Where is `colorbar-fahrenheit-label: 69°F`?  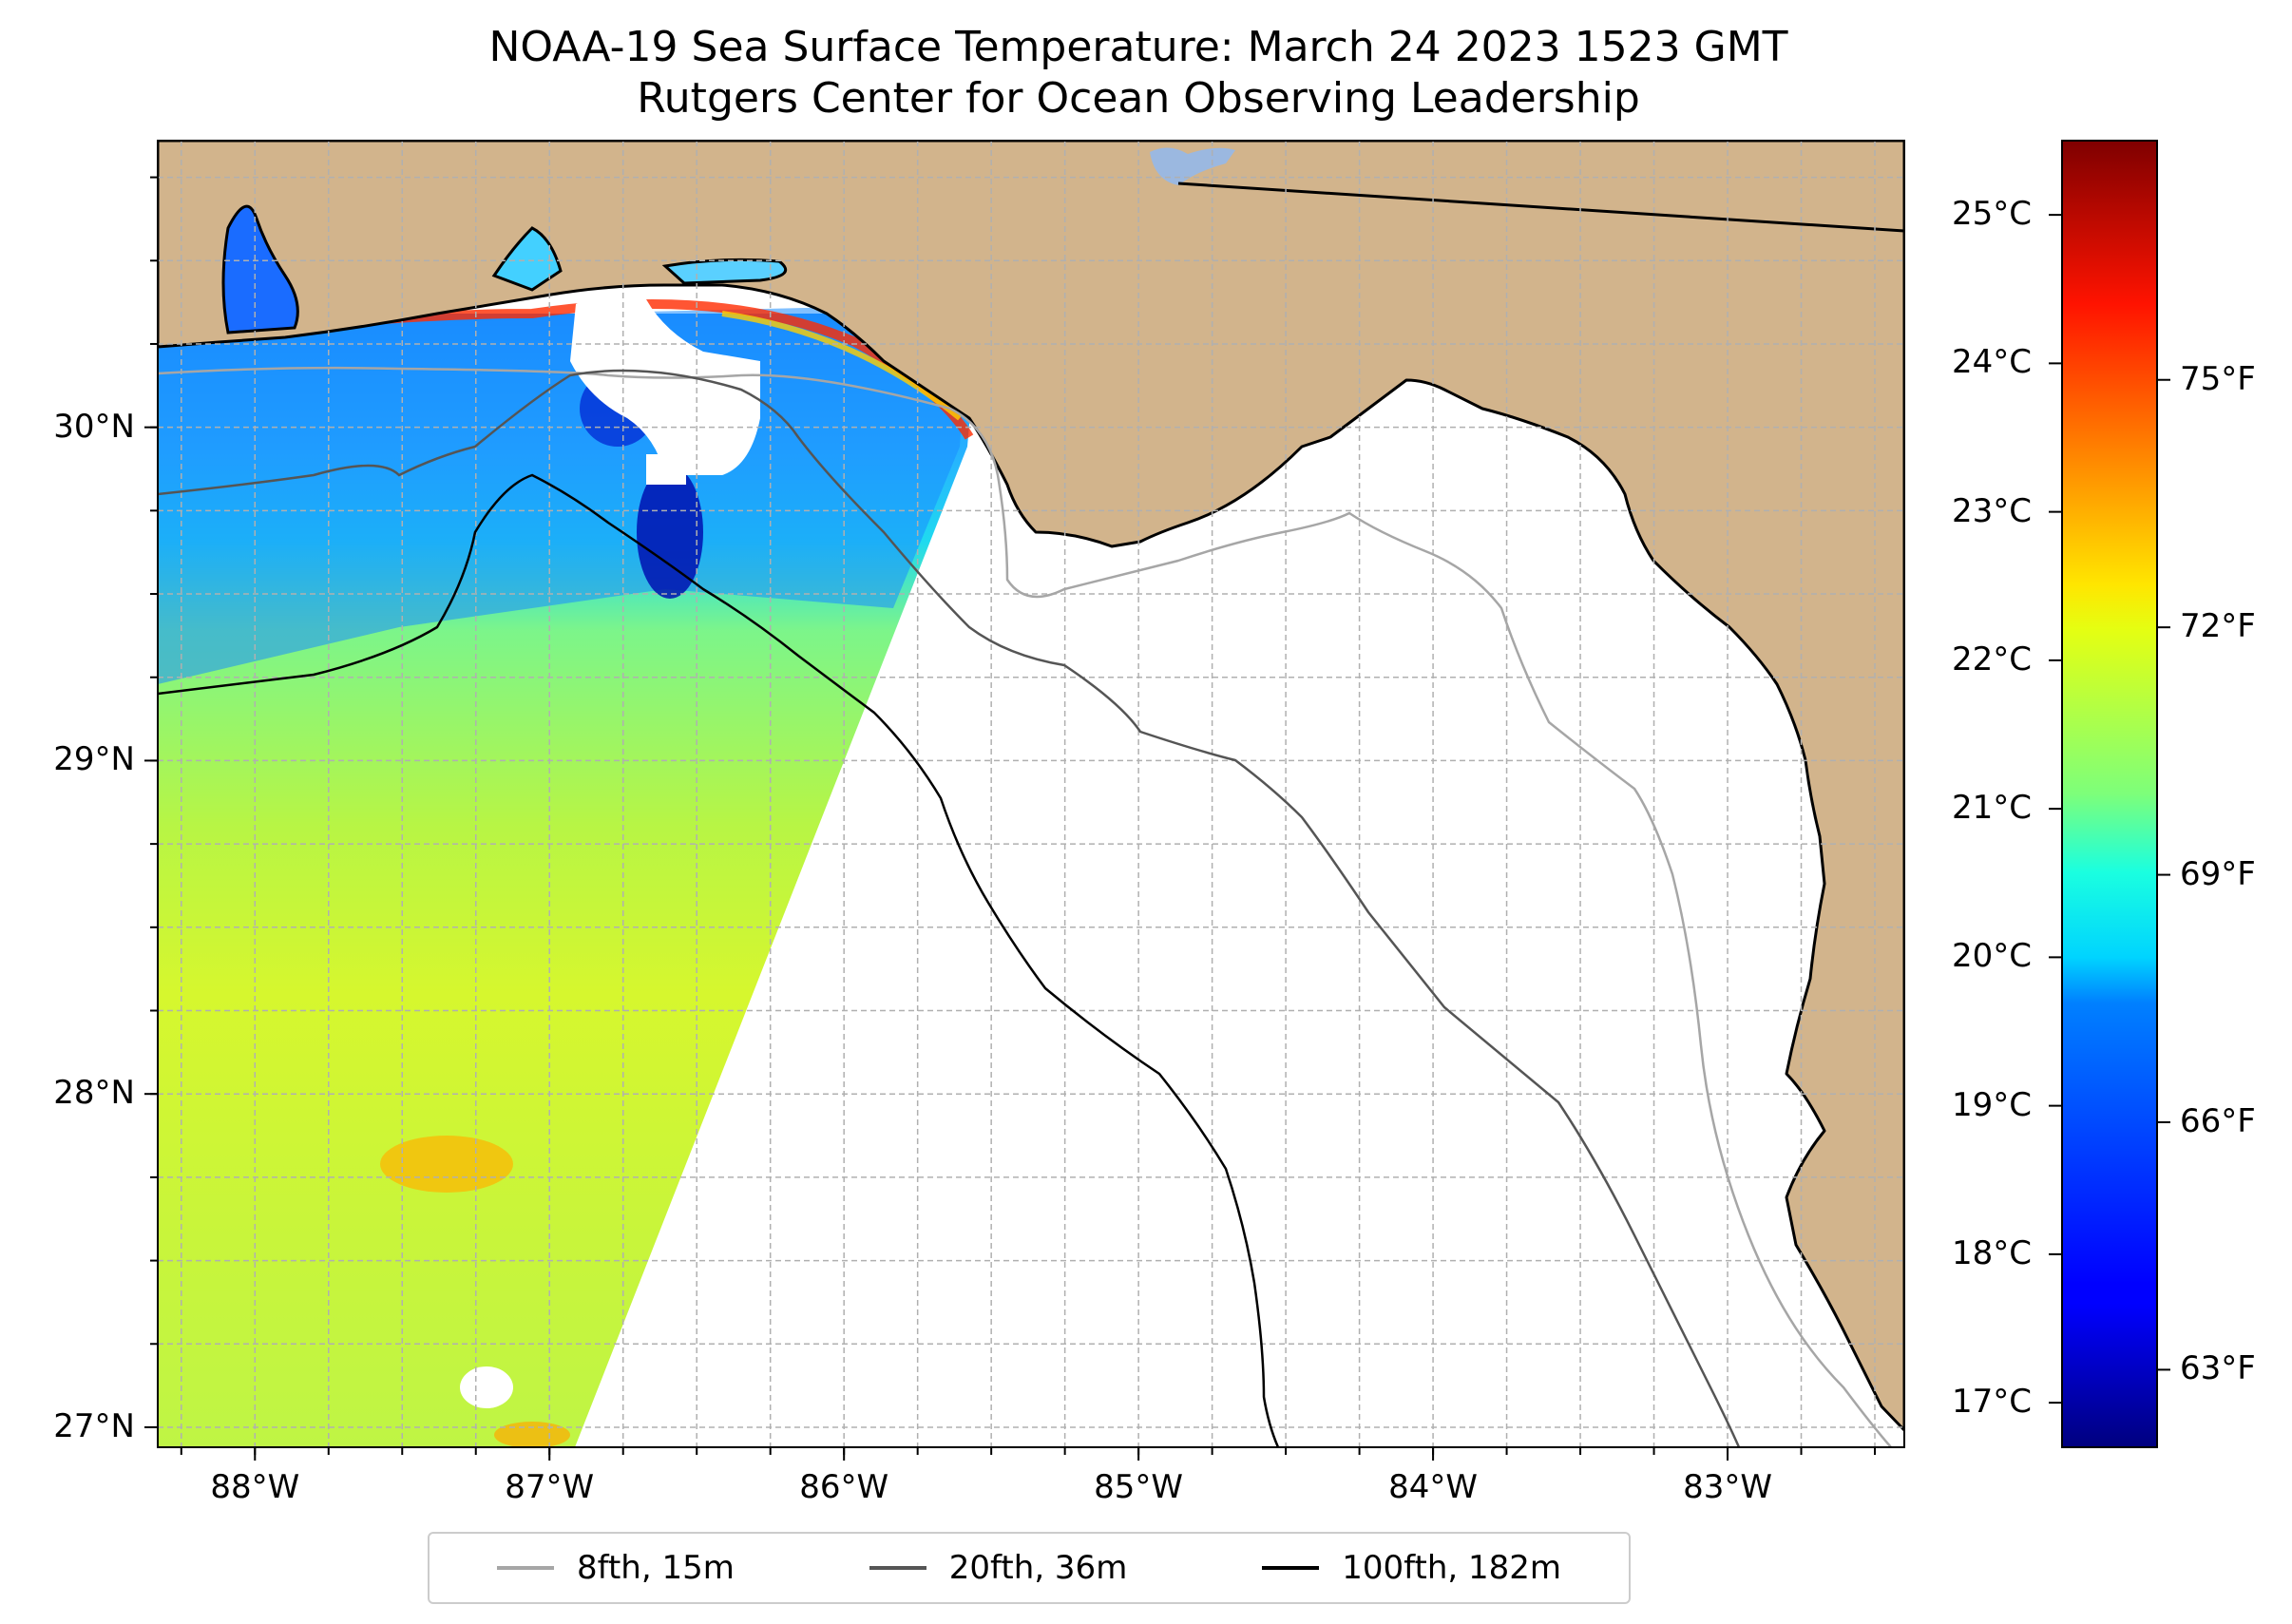 colorbar-fahrenheit-label: 69°F is located at coordinates (2218, 873).